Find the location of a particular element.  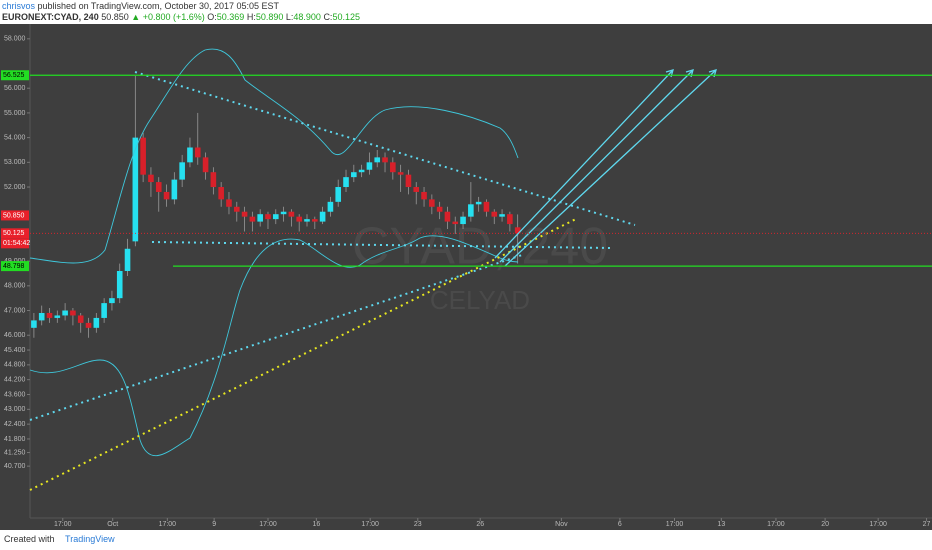

watermark-name: CELYAD is located at coordinates (480, 300).